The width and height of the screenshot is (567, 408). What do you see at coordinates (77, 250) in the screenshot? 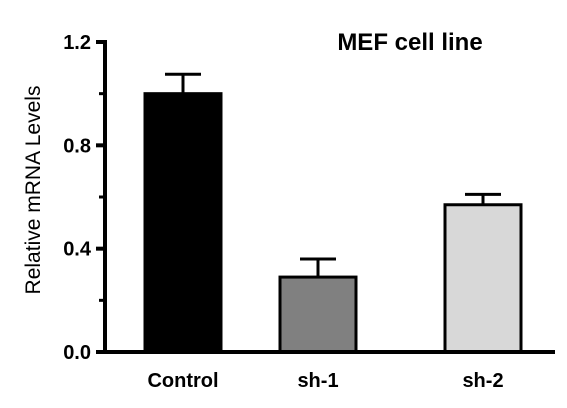
I see `y-tick-label: 0.4` at bounding box center [77, 250].